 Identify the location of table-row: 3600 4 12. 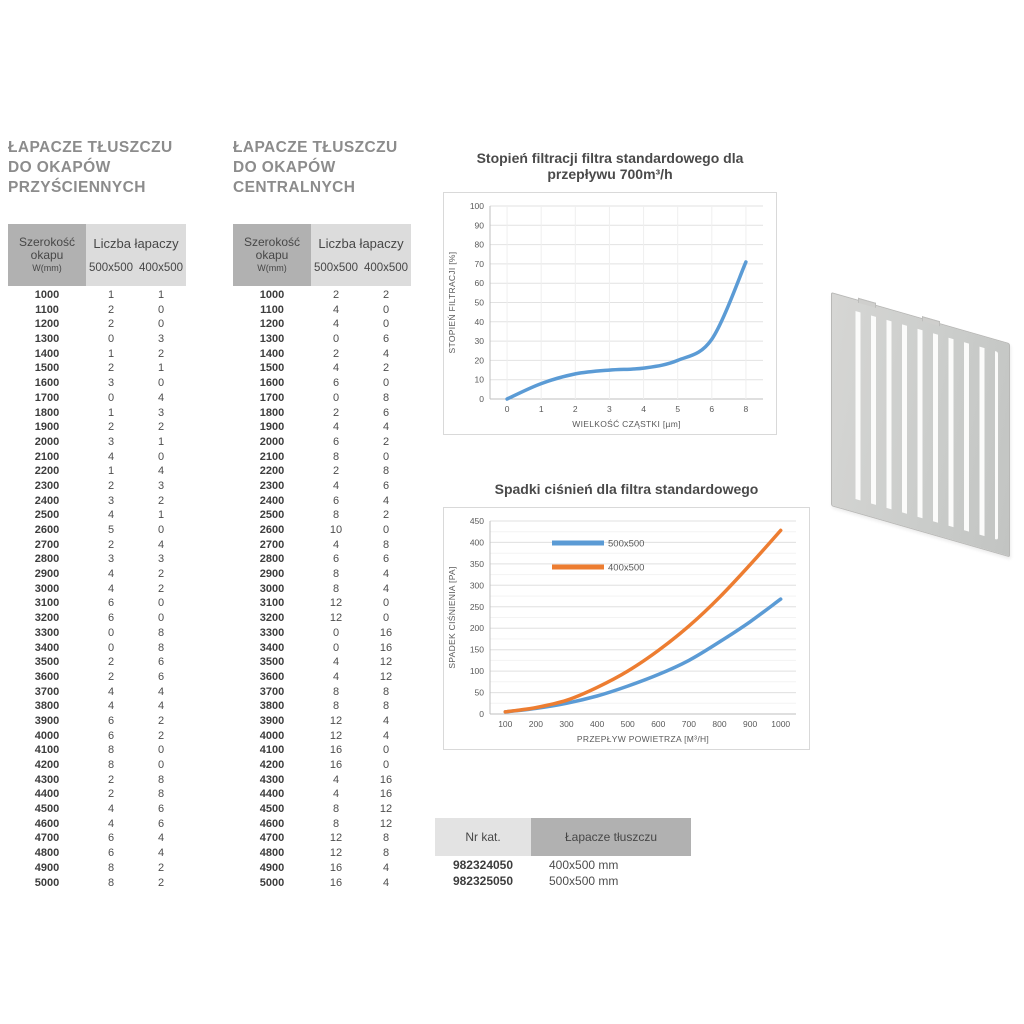
(323, 677).